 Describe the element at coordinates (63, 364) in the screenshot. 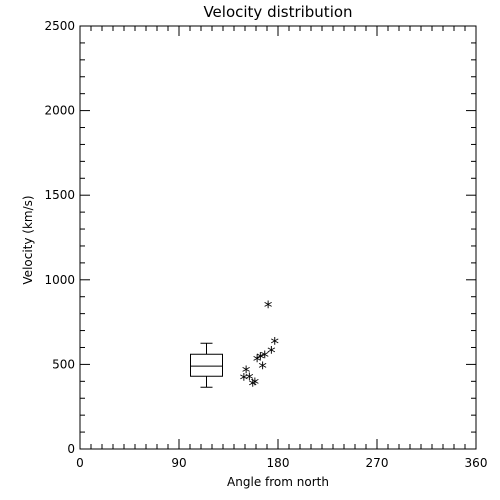

I see `y-tick-label: 500` at that location.